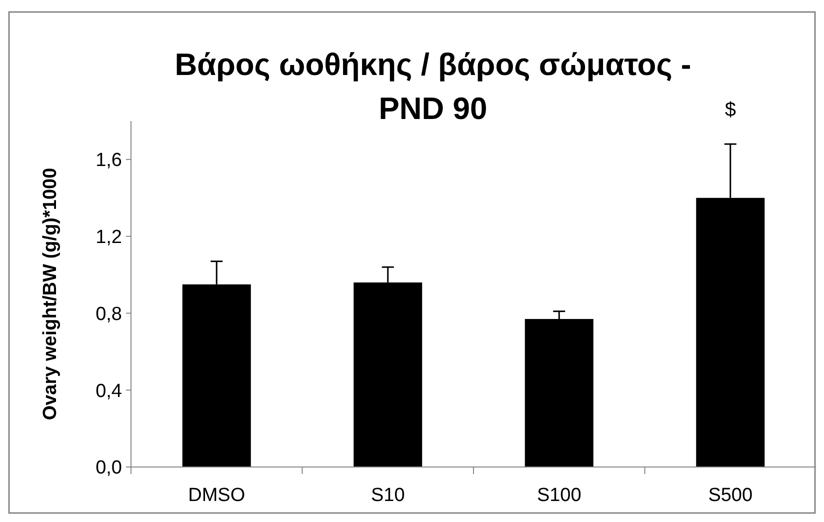  What do you see at coordinates (433, 86) in the screenshot?
I see `chart-title: Βάρος ωοθήκης / βάρος σώματος - PND 90` at bounding box center [433, 86].